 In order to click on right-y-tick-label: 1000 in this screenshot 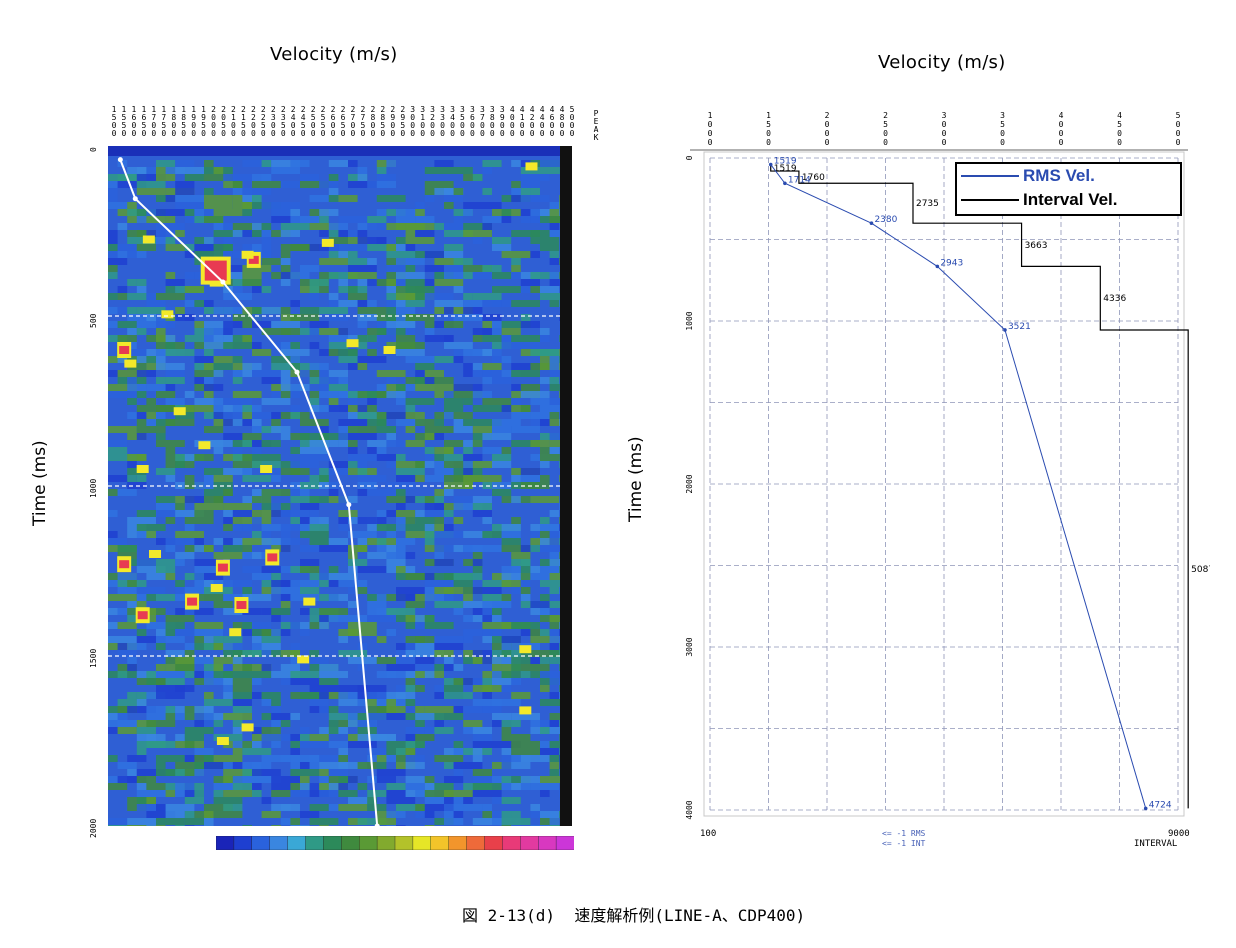, I will do `click(689, 320)`.